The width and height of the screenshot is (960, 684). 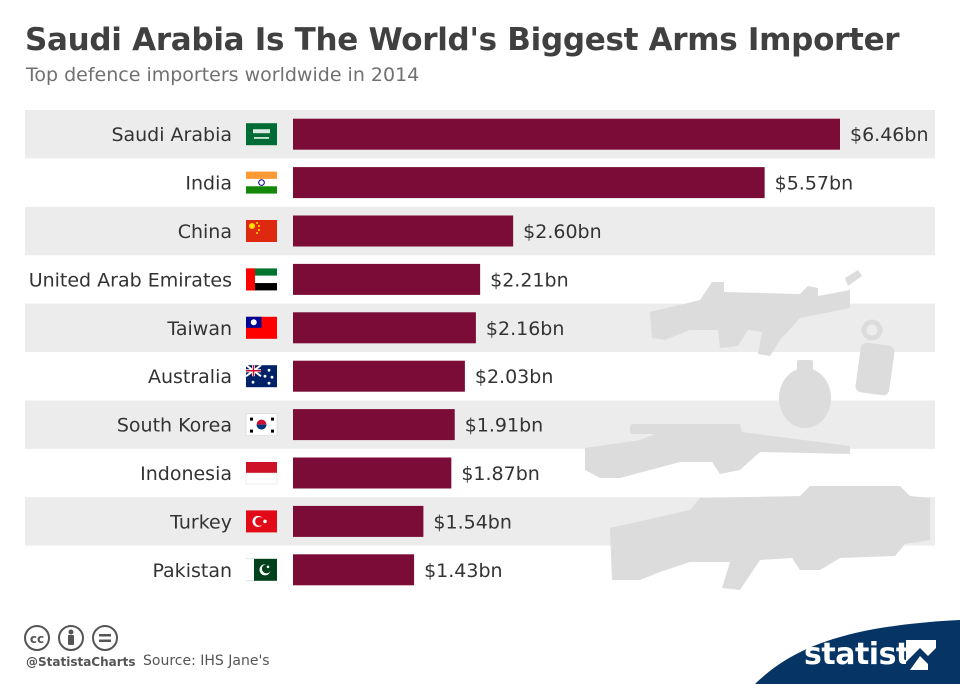 What do you see at coordinates (261, 327) in the screenshot?
I see `taiwan-flag-icon` at bounding box center [261, 327].